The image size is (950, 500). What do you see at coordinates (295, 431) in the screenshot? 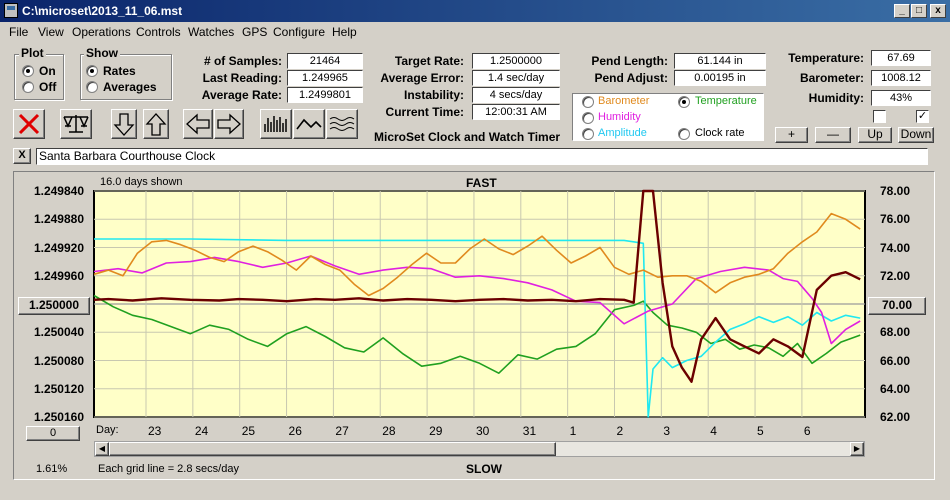
I see `x-tick-label: 26` at bounding box center [295, 431].